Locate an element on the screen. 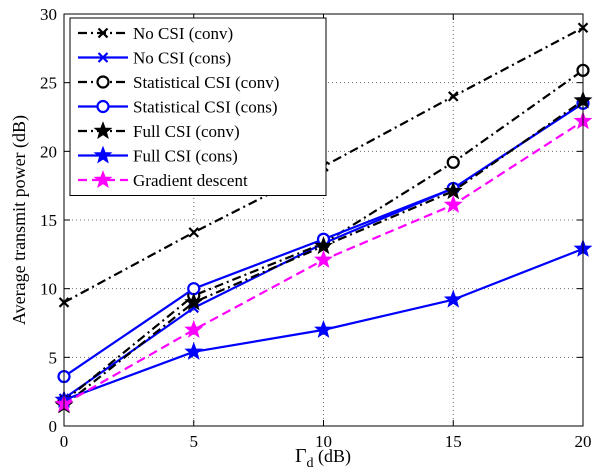  legend-entry: Statistical CSI (cons) is located at coordinates (177, 107).